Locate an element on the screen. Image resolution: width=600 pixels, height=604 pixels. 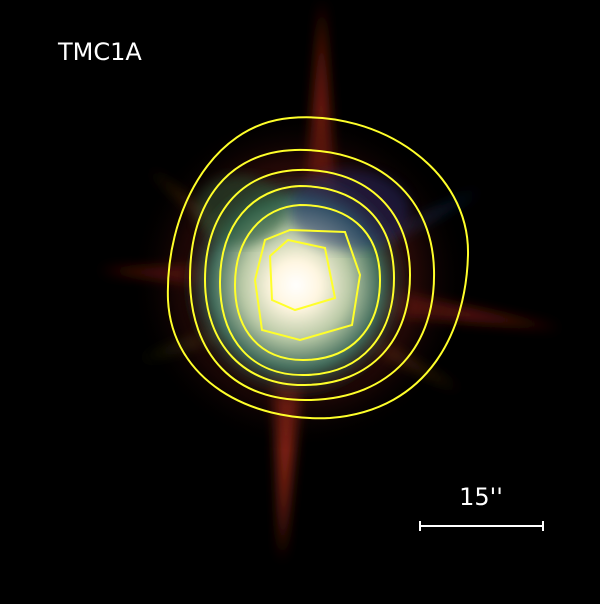
blue-lobe is located at coordinates (350, 210).